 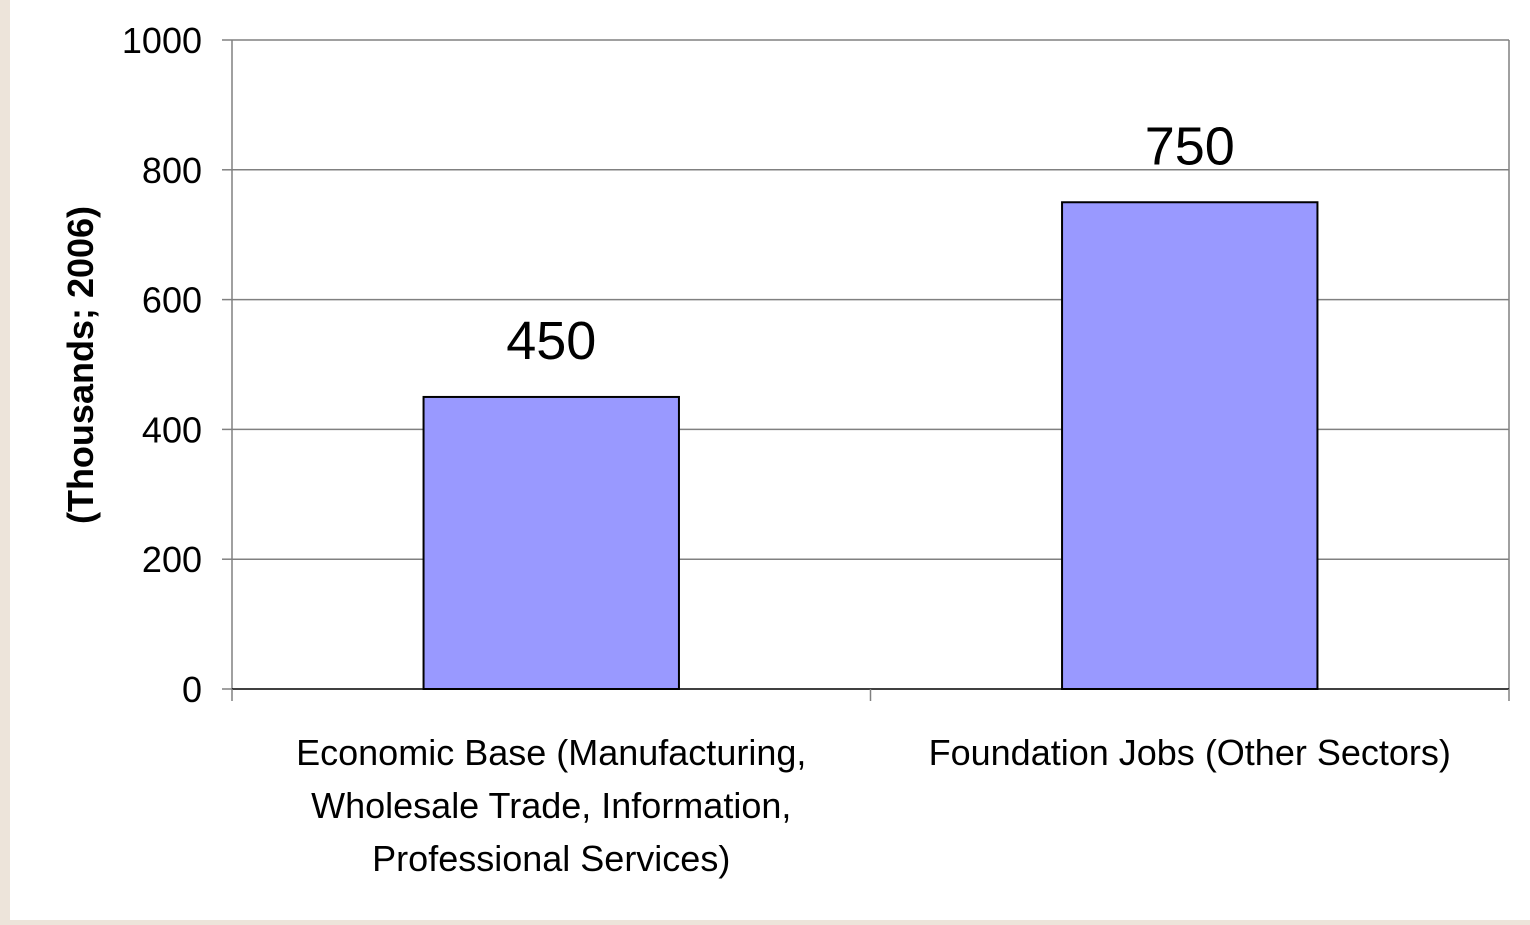 What do you see at coordinates (551, 341) in the screenshot?
I see `data-label: 450` at bounding box center [551, 341].